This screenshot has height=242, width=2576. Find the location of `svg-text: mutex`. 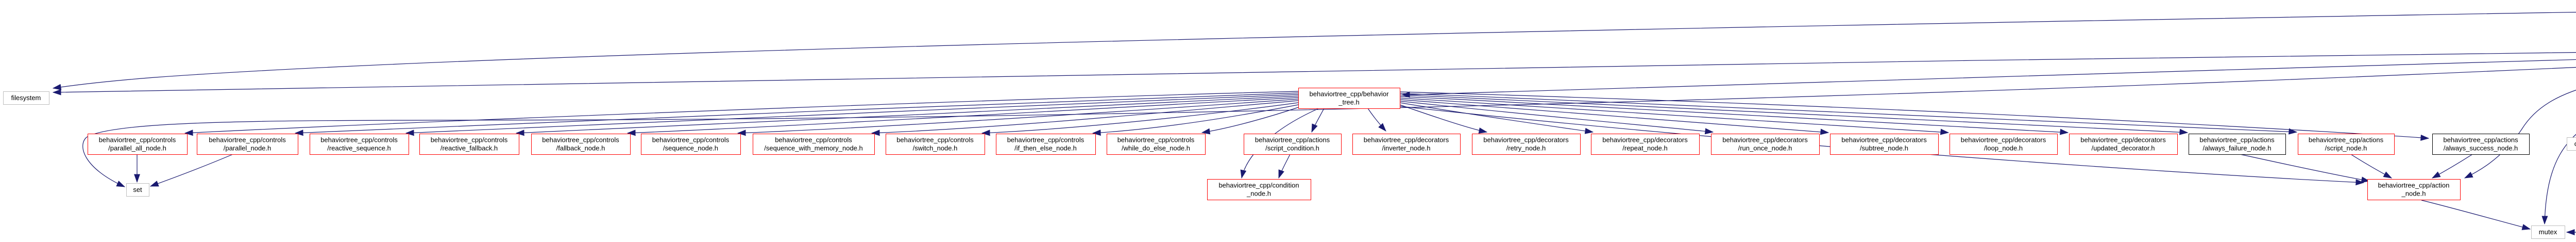

svg-text: mutex is located at coordinates (2548, 232).